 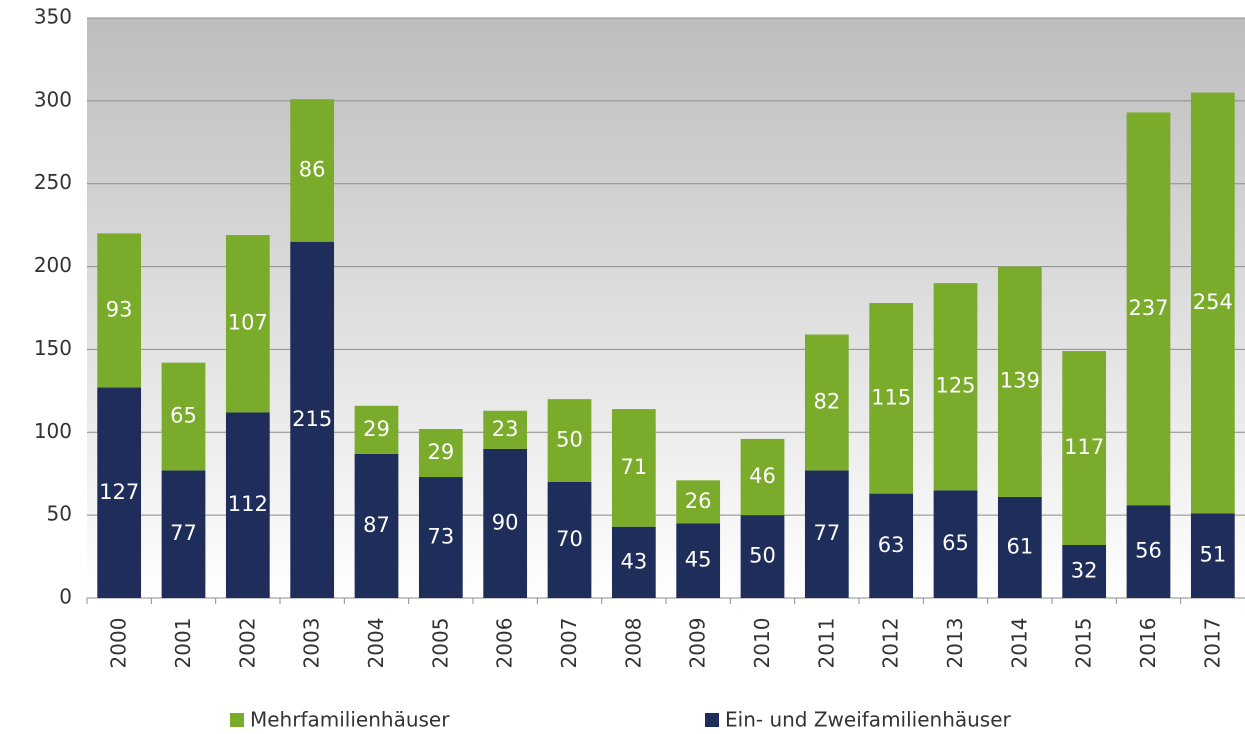 I want to click on value-label: 125, so click(x=955, y=386).